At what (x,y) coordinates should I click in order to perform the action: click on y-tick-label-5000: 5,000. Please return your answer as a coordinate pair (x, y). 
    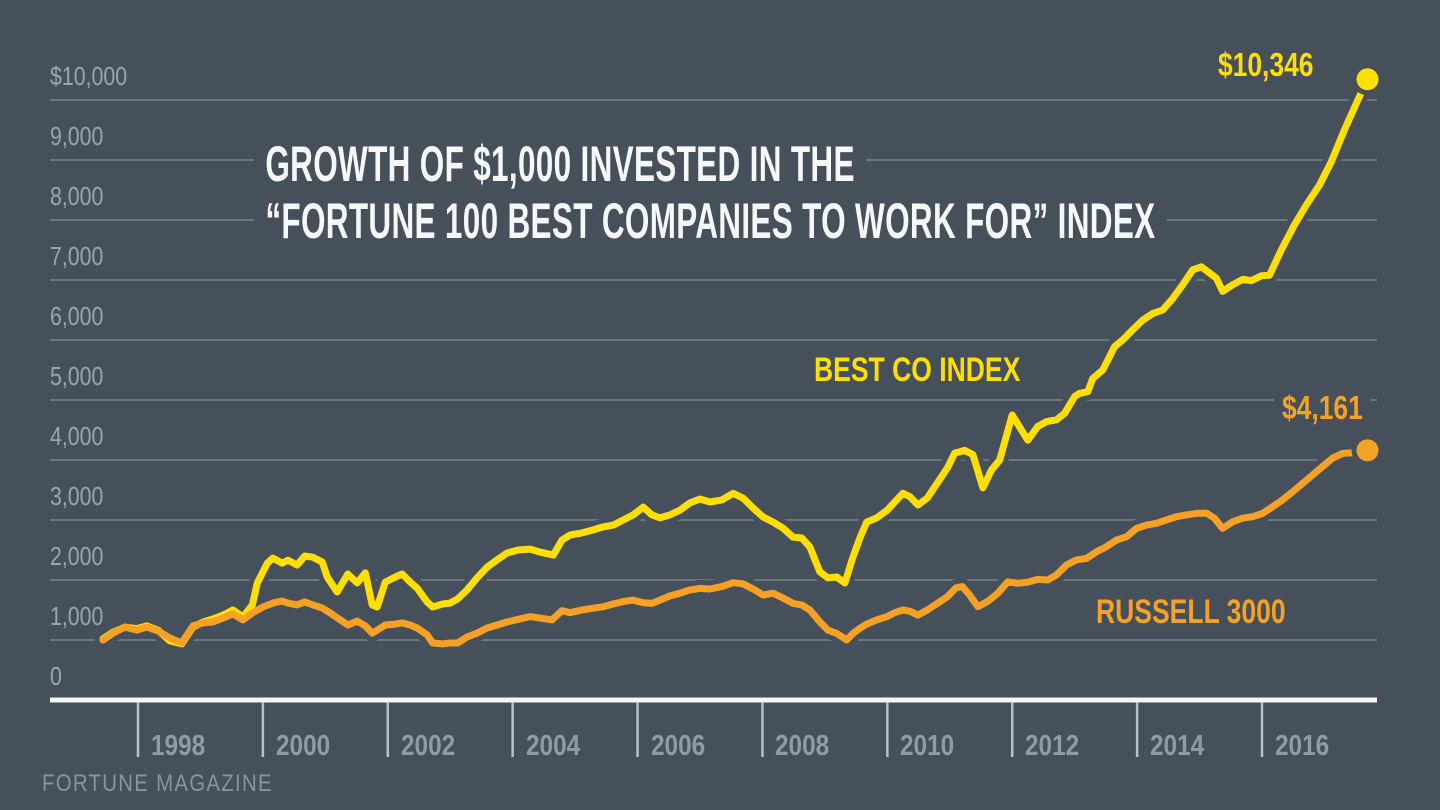
    Looking at the image, I should click on (82, 376).